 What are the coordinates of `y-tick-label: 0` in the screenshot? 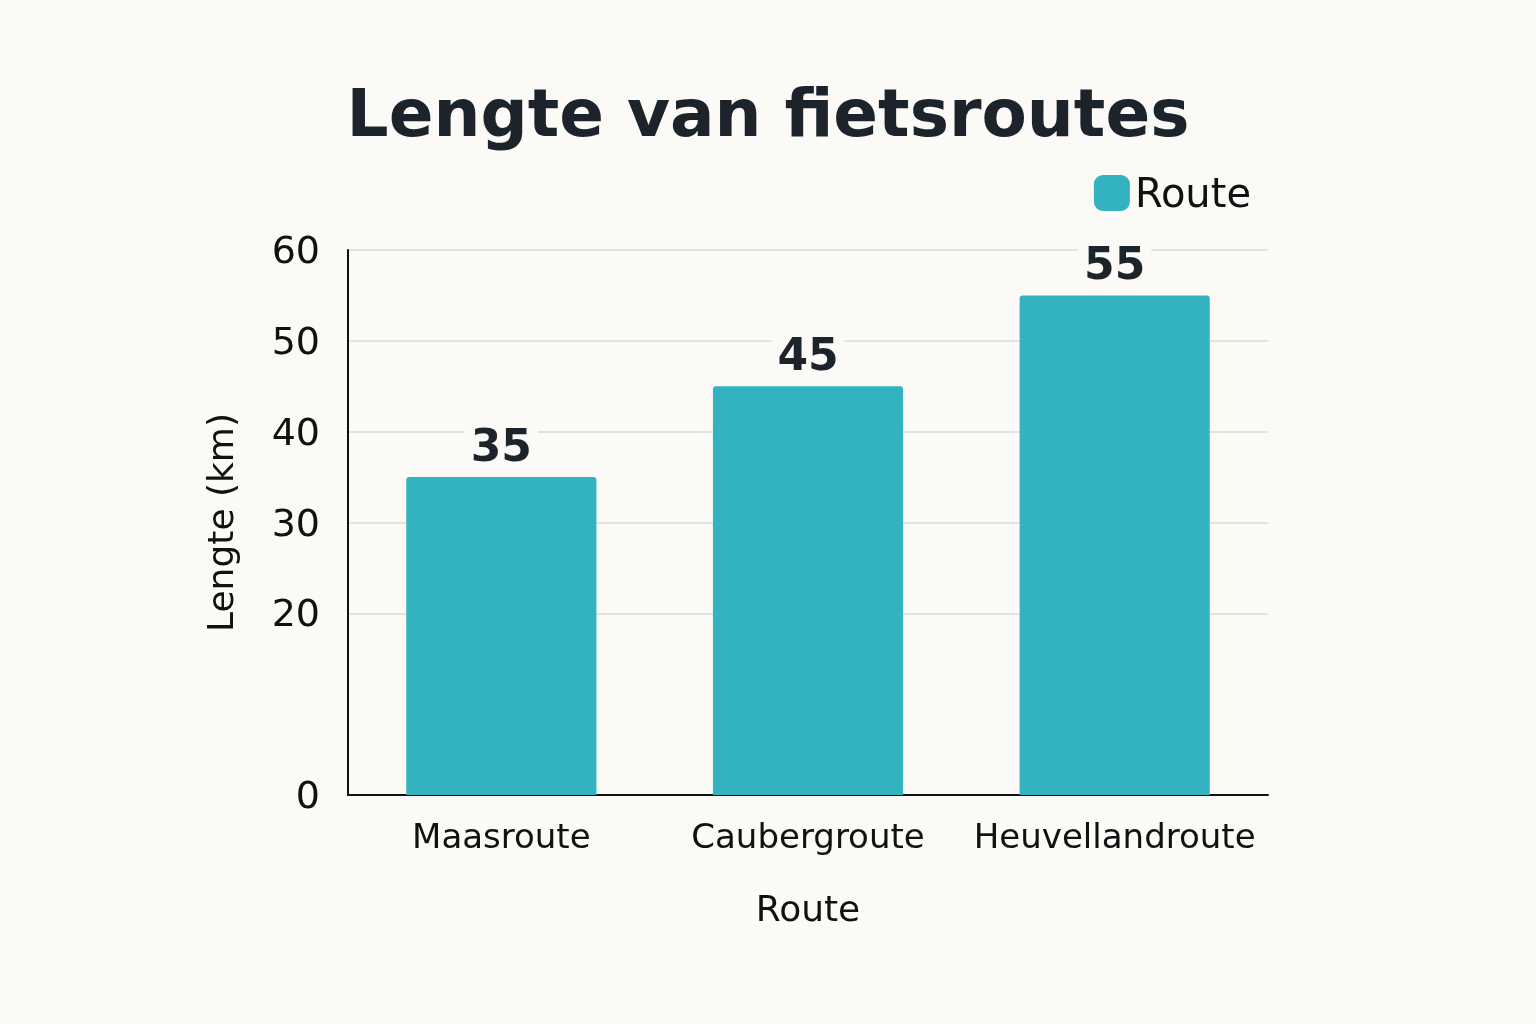 It's located at (307, 795).